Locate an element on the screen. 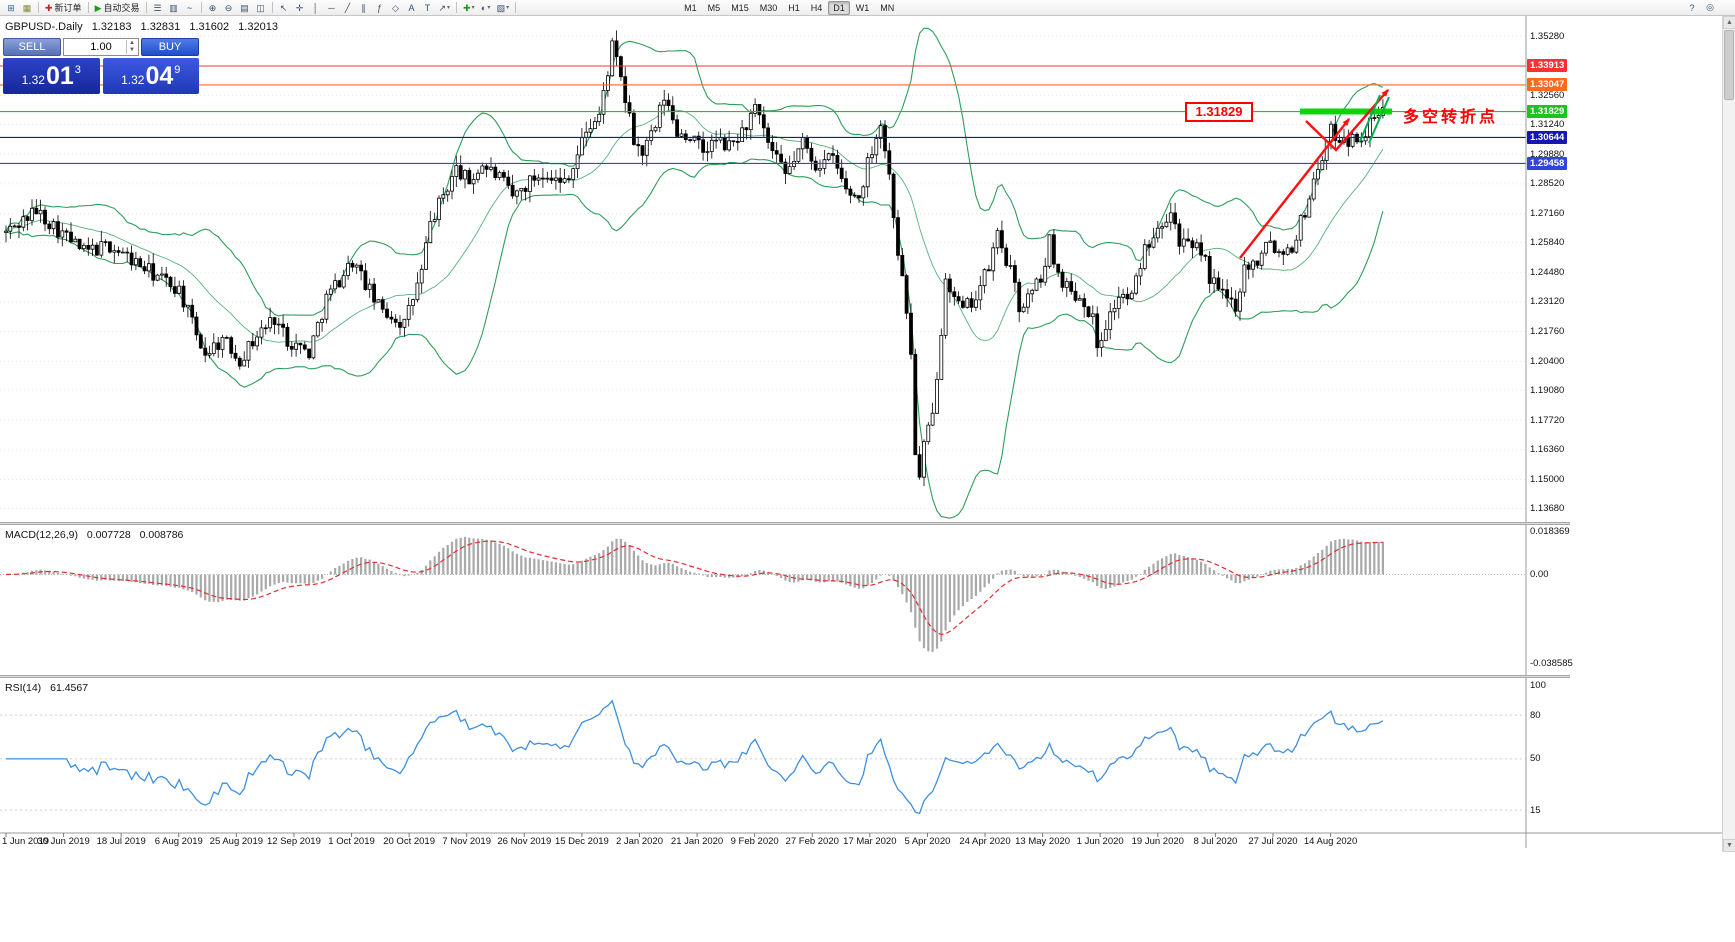 The image size is (1735, 942). timeframe-group: M1 M5 M15 M30 H1 H4 D1 W1 MN is located at coordinates (789, 7).